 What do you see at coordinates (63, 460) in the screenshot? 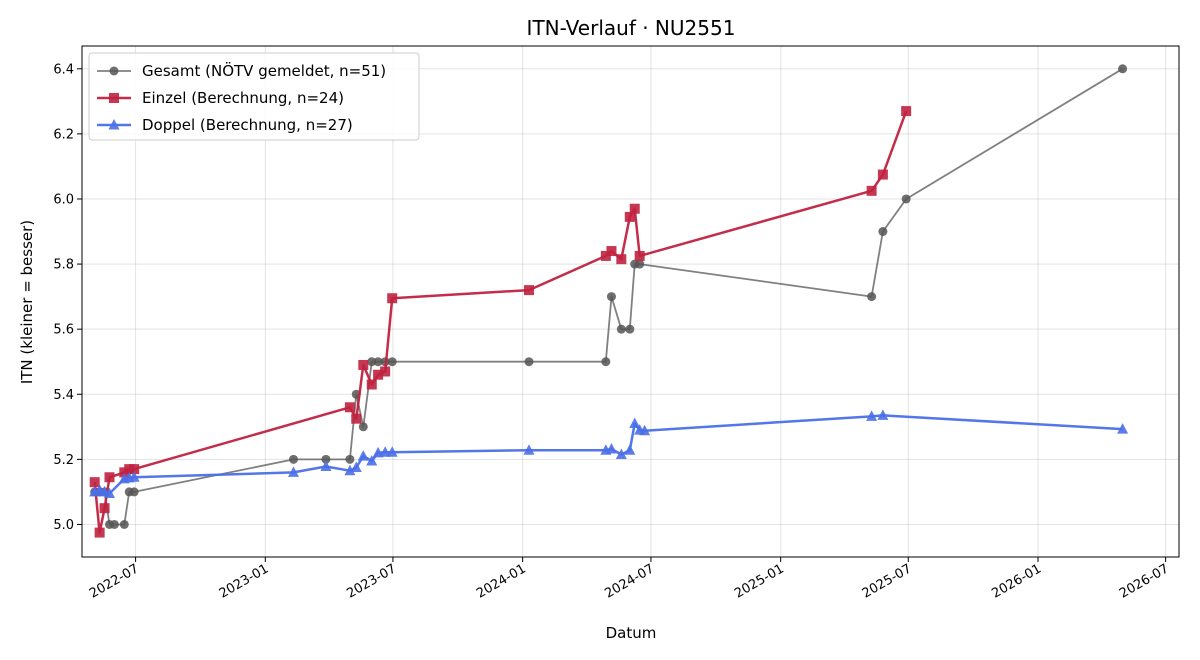
I see `y-tick-label: 5.2` at bounding box center [63, 460].